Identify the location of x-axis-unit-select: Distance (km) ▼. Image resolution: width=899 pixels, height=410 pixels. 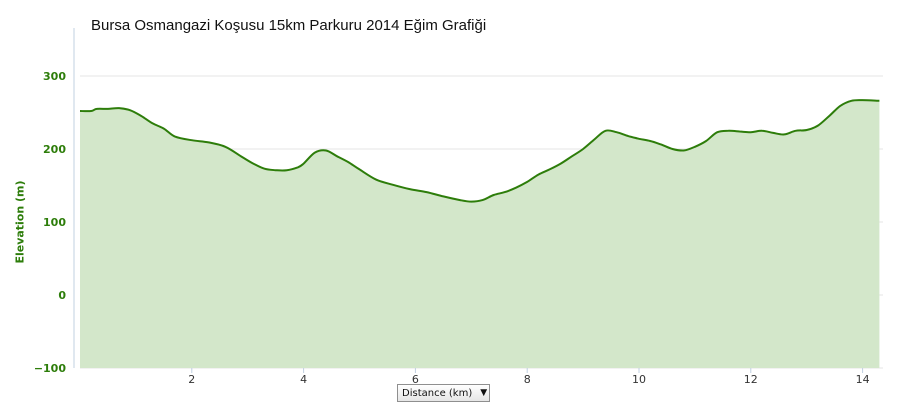
(443, 393).